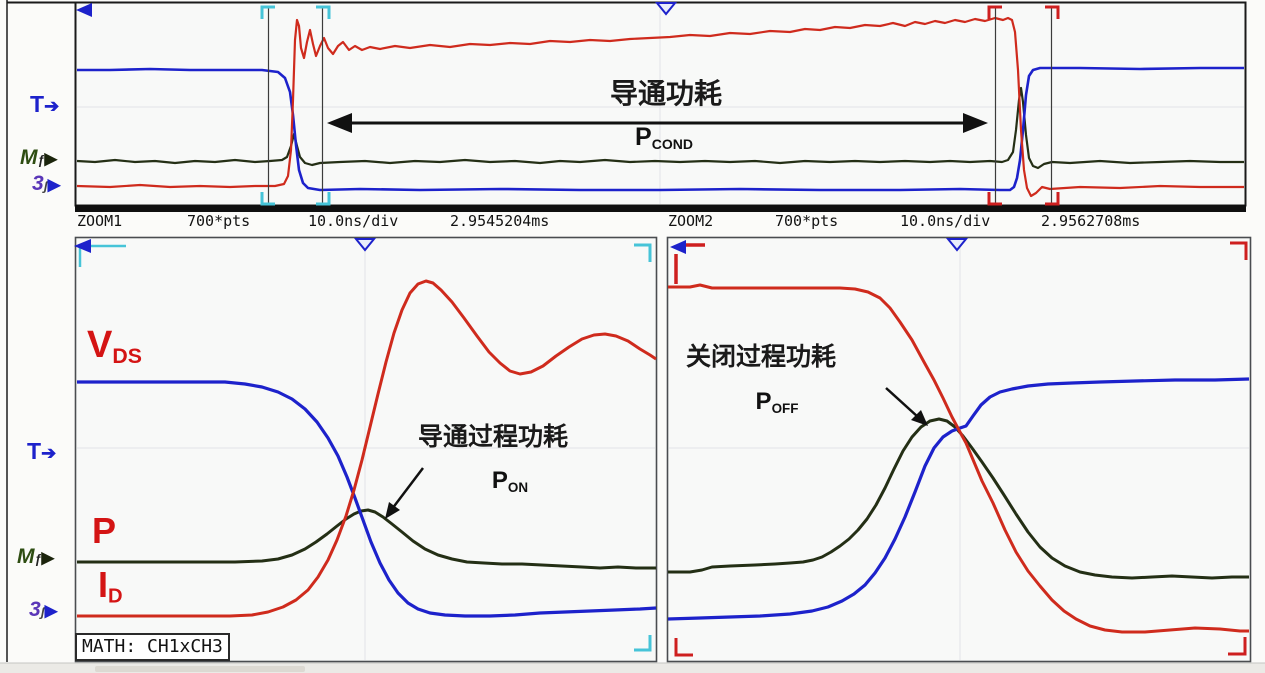  Describe the element at coordinates (267, 12) in the screenshot. I see `zoom1-bracket-tip-tl` at that location.